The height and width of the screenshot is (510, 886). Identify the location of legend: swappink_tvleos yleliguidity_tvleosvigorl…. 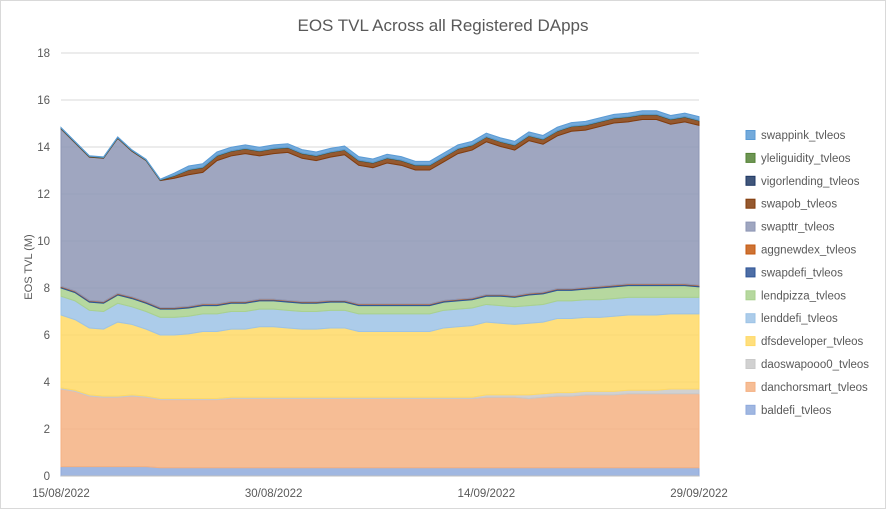
(807, 273).